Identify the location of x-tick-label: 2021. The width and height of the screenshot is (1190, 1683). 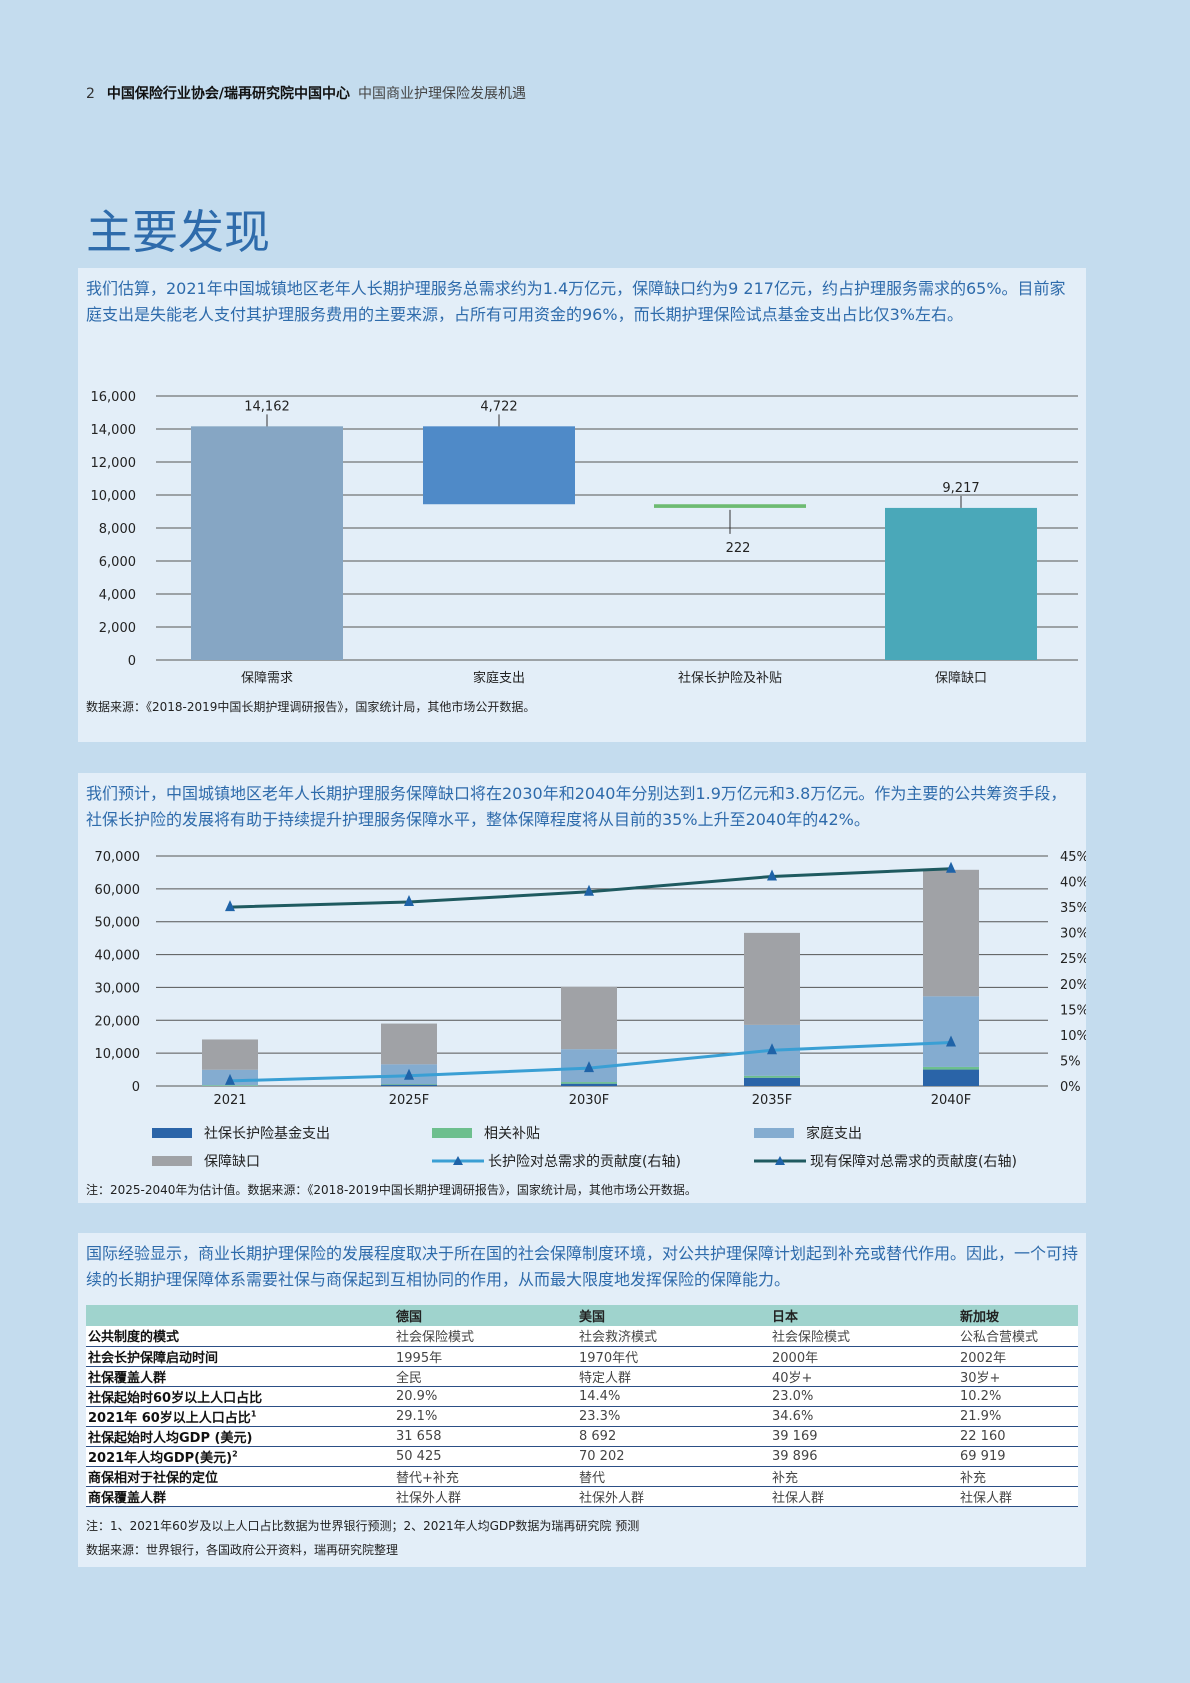
(229, 1100).